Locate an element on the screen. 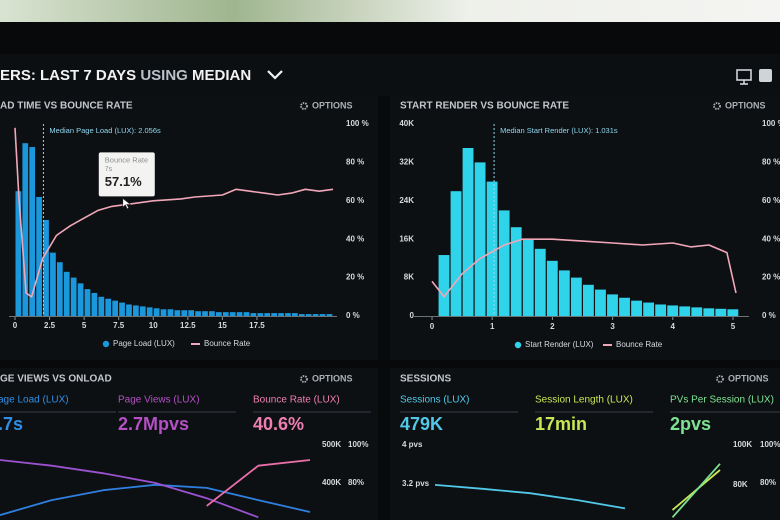 The width and height of the screenshot is (780, 520). axis-tick-label: 80 % is located at coordinates (355, 162).